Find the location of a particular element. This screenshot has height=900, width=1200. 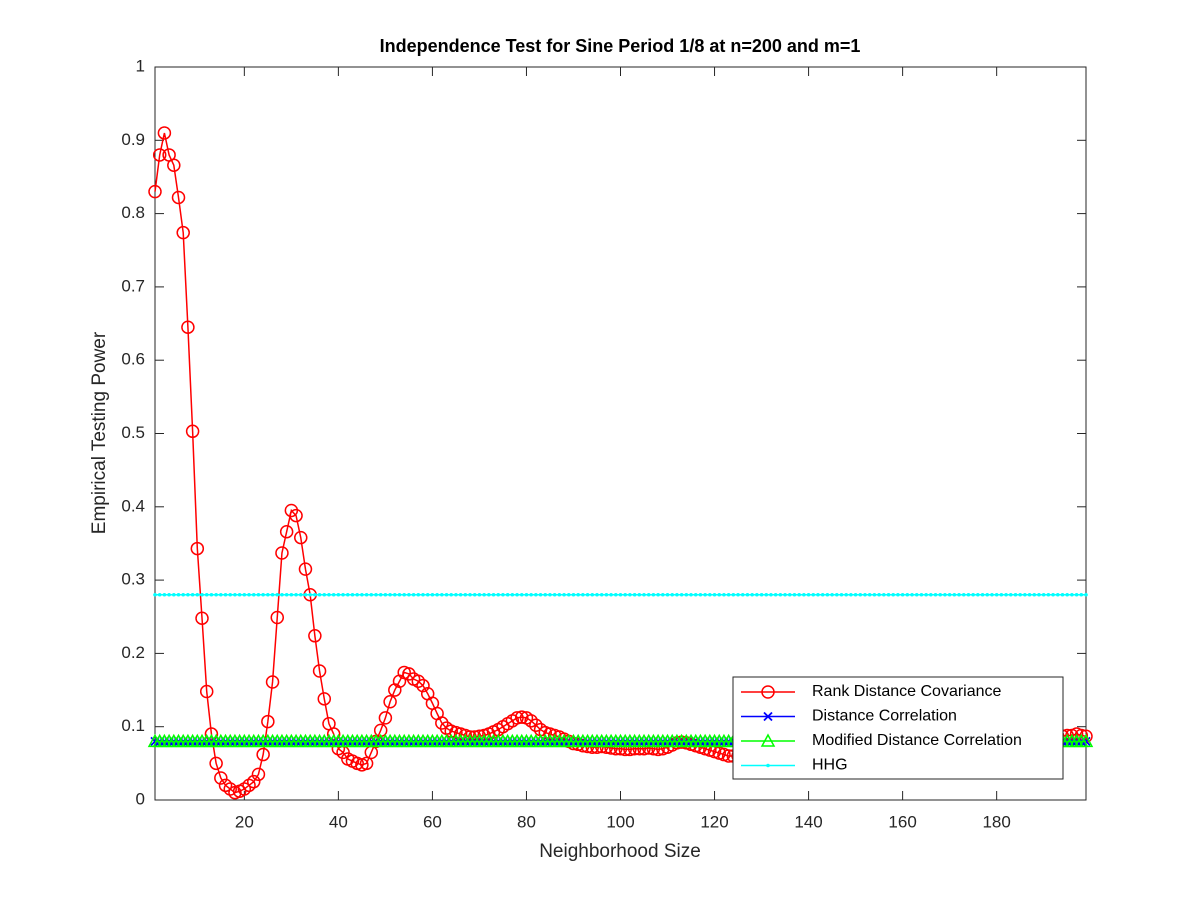

x-tick-label: 180 is located at coordinates (996, 821).